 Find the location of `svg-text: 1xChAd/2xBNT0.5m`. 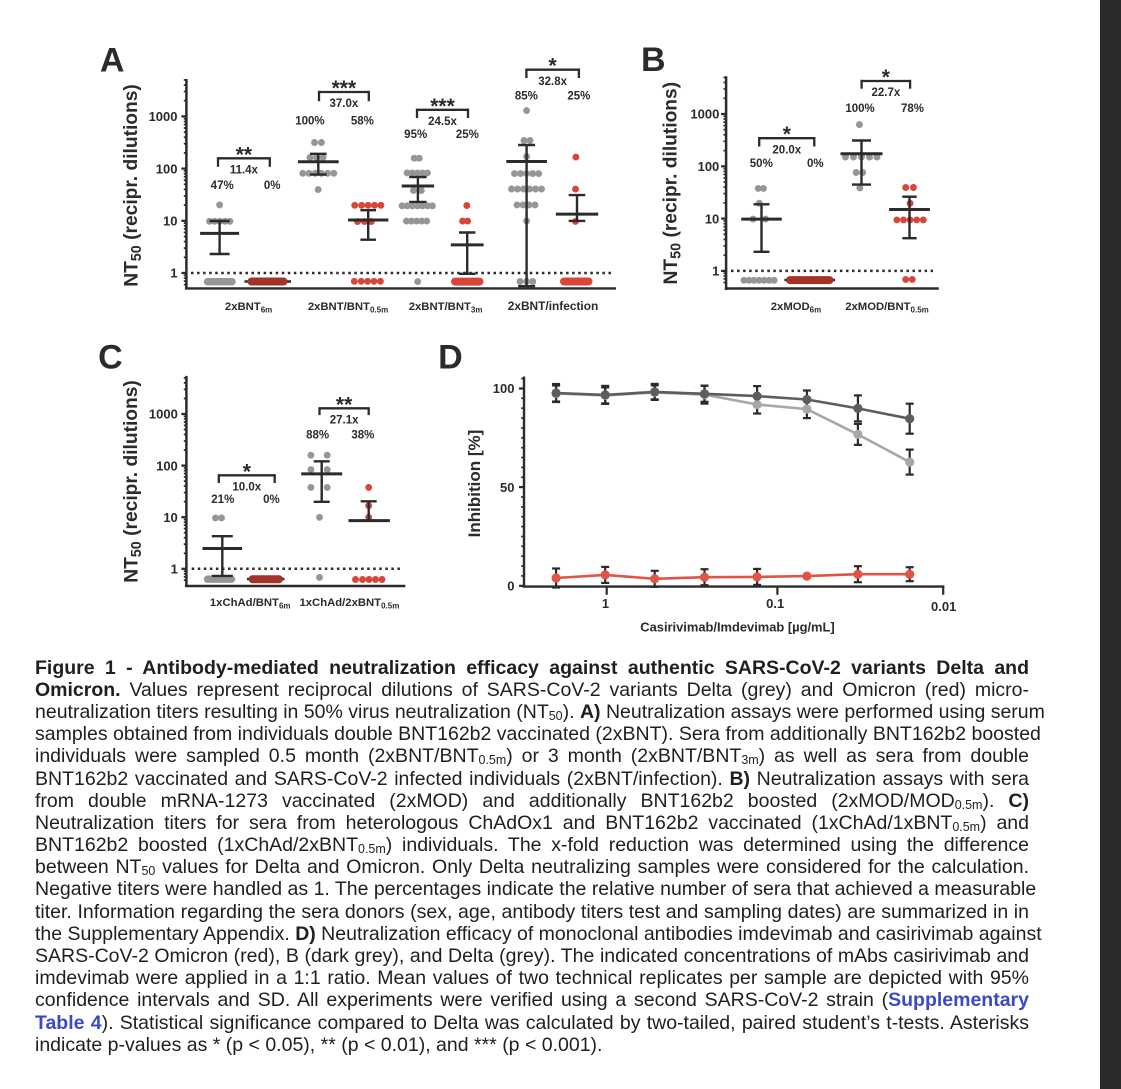

svg-text: 1xChAd/2xBNT0.5m is located at coordinates (349, 604).